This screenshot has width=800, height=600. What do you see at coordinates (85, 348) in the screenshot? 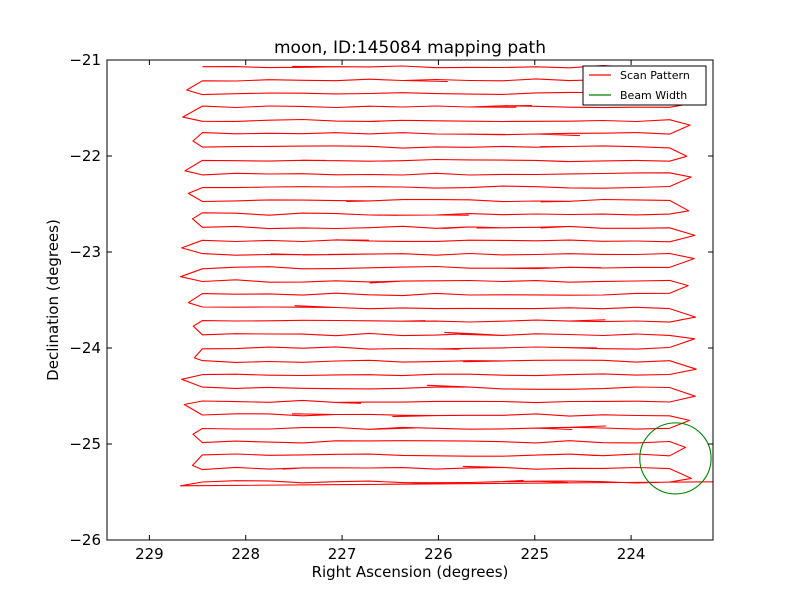
I see `y-tick-label: −24` at bounding box center [85, 348].